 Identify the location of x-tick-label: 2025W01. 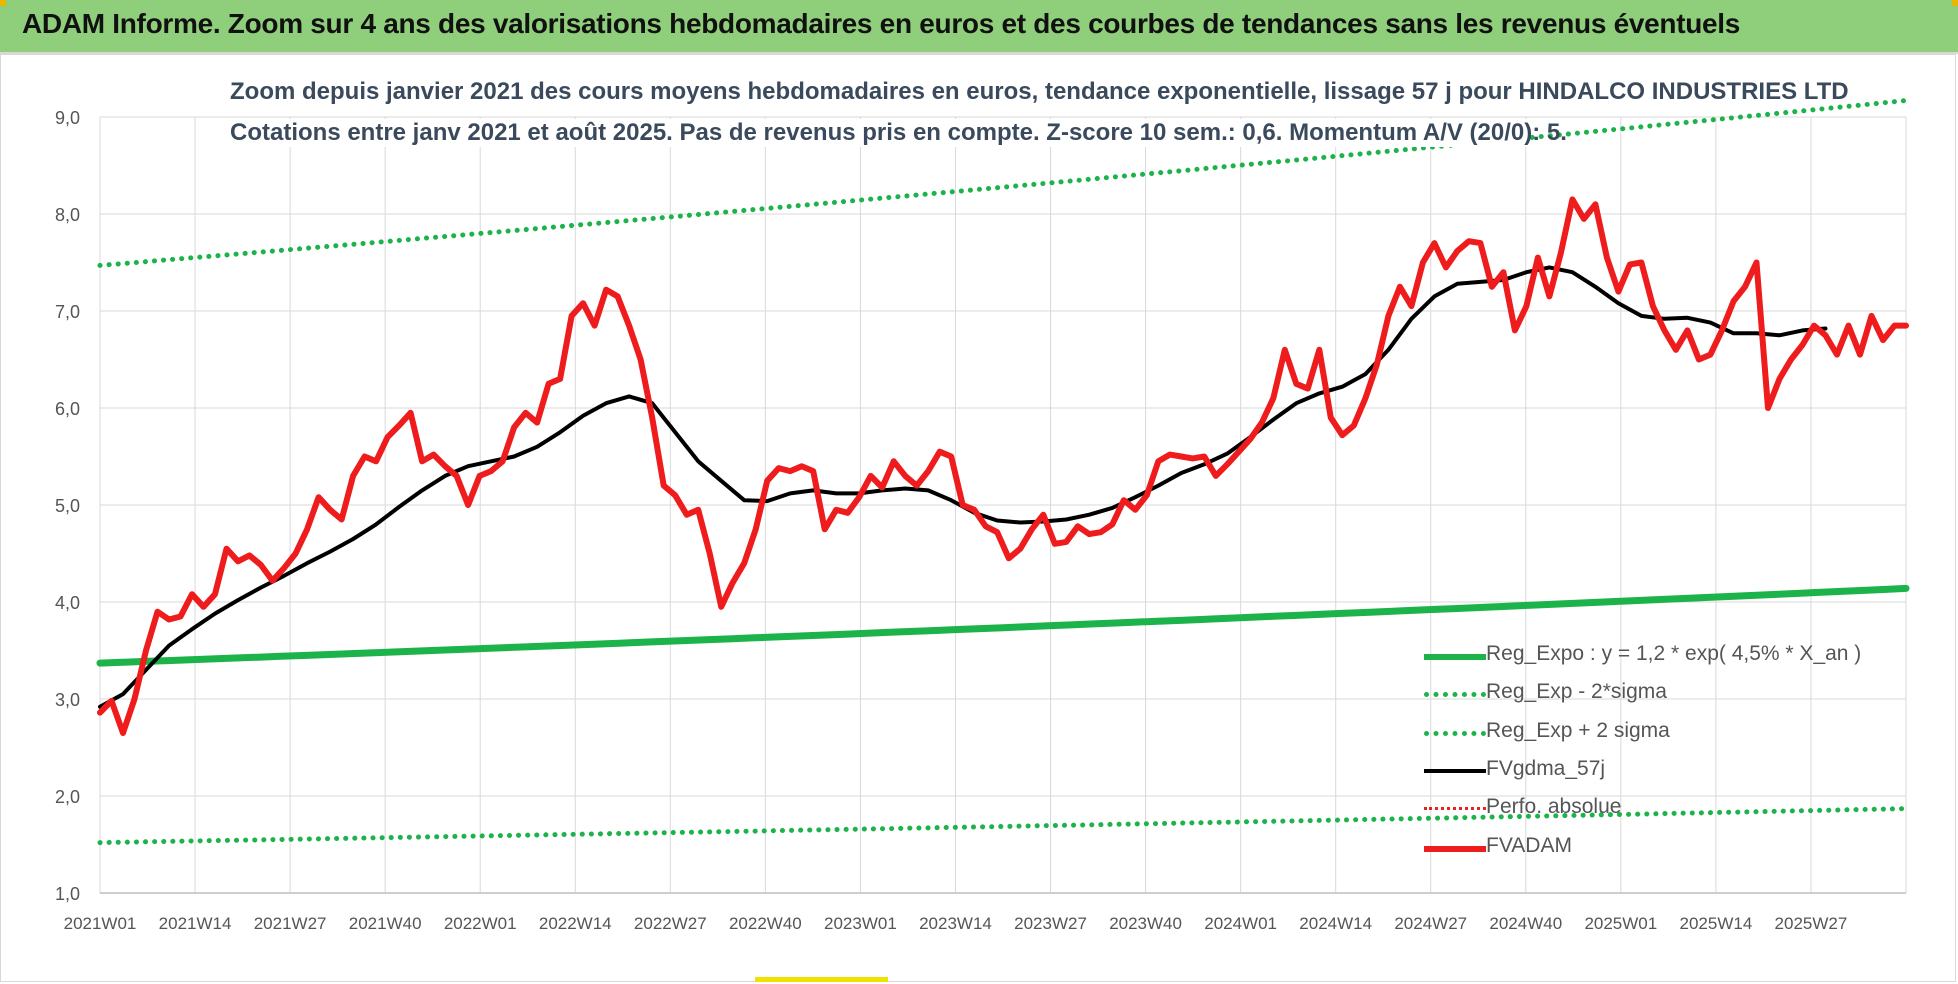
(1620, 923).